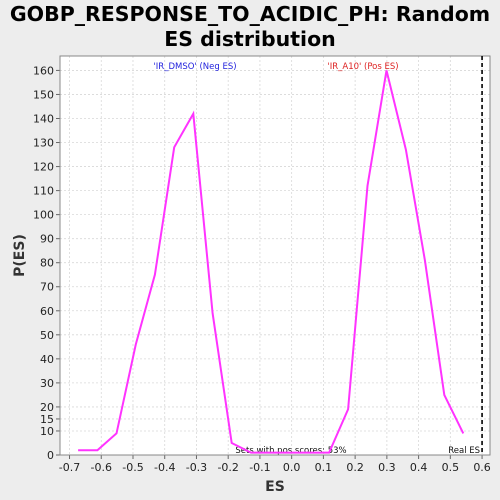 This screenshot has width=500, height=500. What do you see at coordinates (290, 451) in the screenshot?
I see `pos-scores-label: Sets with pos scores: 53%` at bounding box center [290, 451].